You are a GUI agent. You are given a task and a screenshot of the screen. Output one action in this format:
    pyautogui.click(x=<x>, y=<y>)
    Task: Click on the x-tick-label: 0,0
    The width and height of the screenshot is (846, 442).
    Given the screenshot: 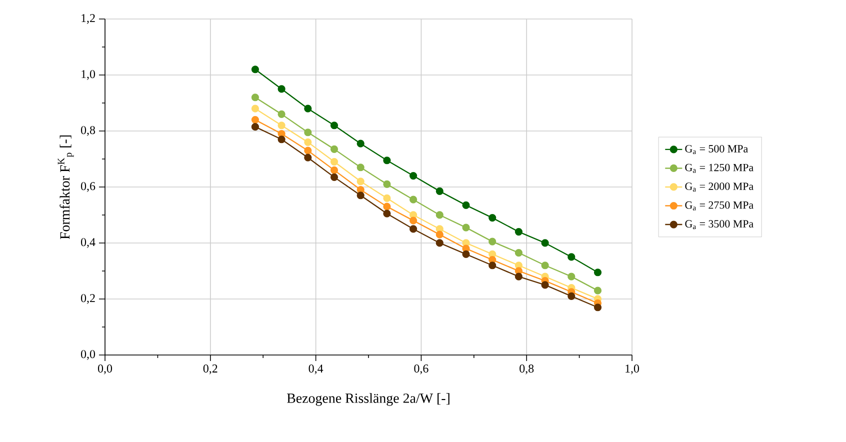 What is the action you would take?
    pyautogui.click(x=105, y=369)
    